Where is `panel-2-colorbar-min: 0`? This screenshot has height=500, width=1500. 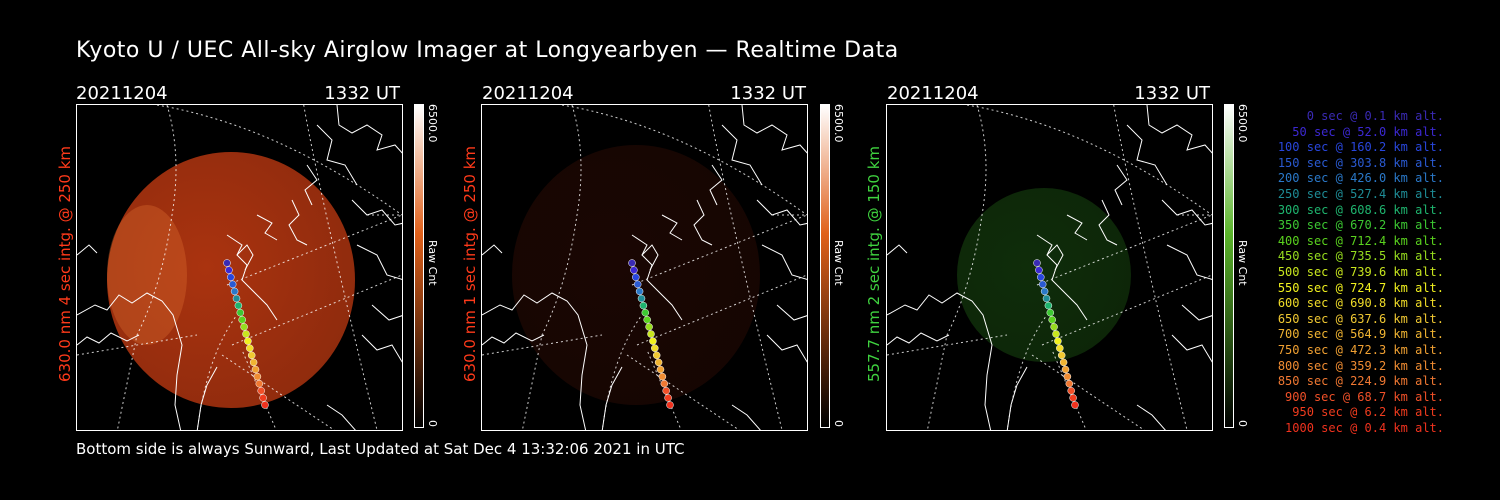 panel-2-colorbar-min: 0 is located at coordinates (838, 423).